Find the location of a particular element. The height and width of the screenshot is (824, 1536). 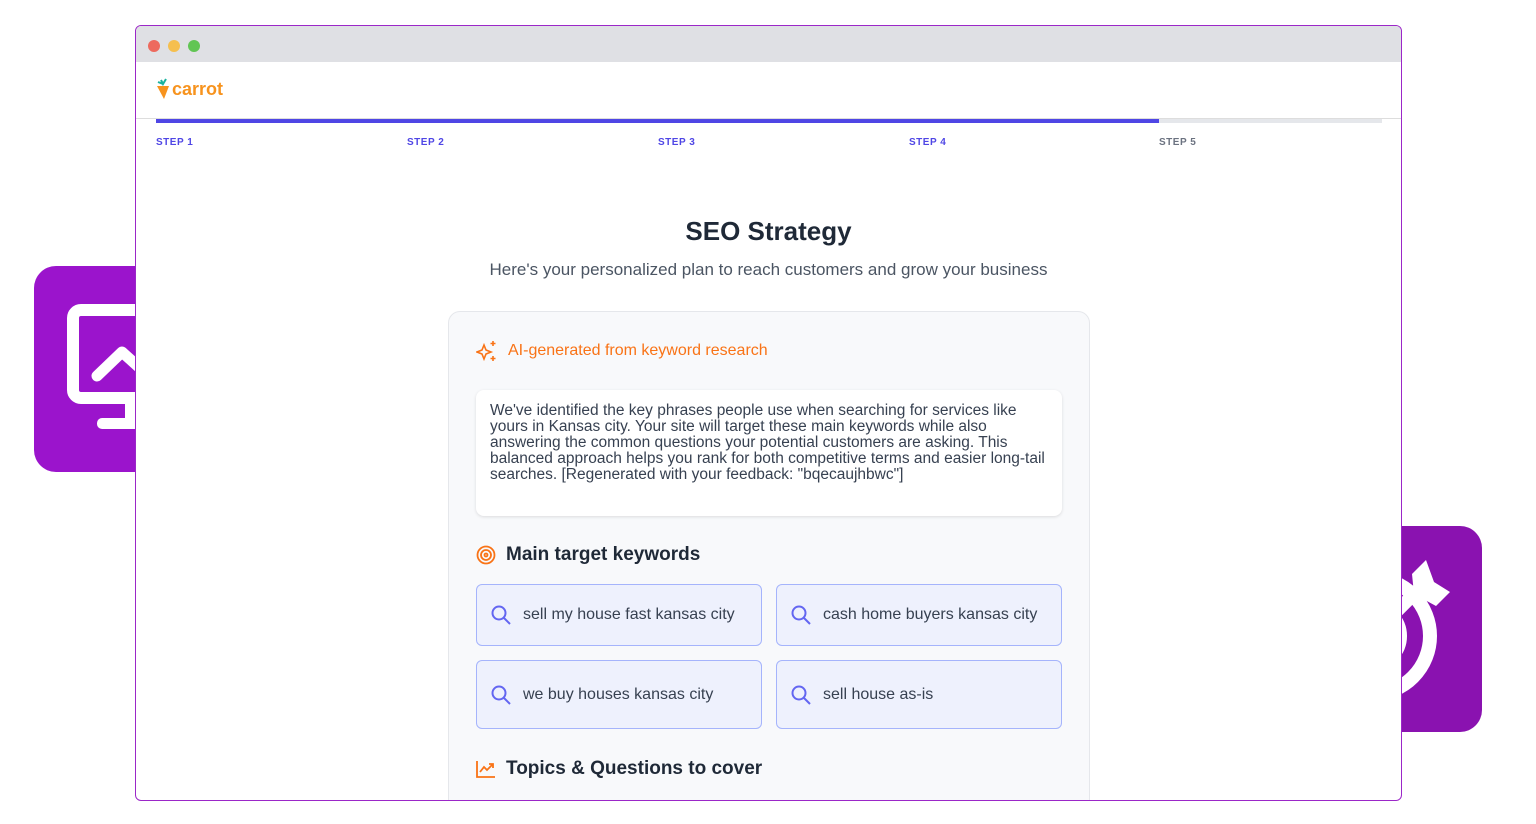

keyword-chip: we buy houses kansas city is located at coordinates (619, 694).